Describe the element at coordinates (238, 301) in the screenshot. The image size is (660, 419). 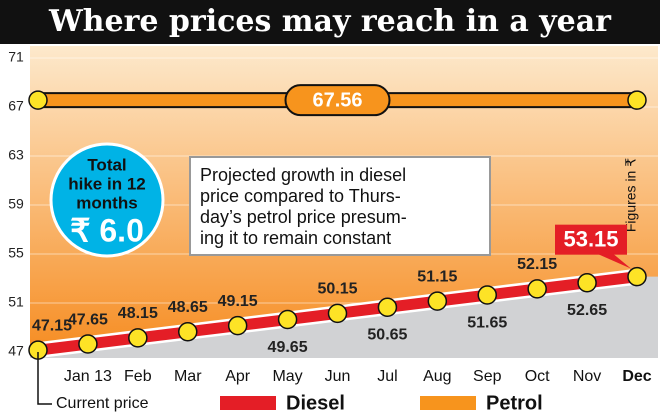
I see `diesel-value-label: 49.15` at that location.